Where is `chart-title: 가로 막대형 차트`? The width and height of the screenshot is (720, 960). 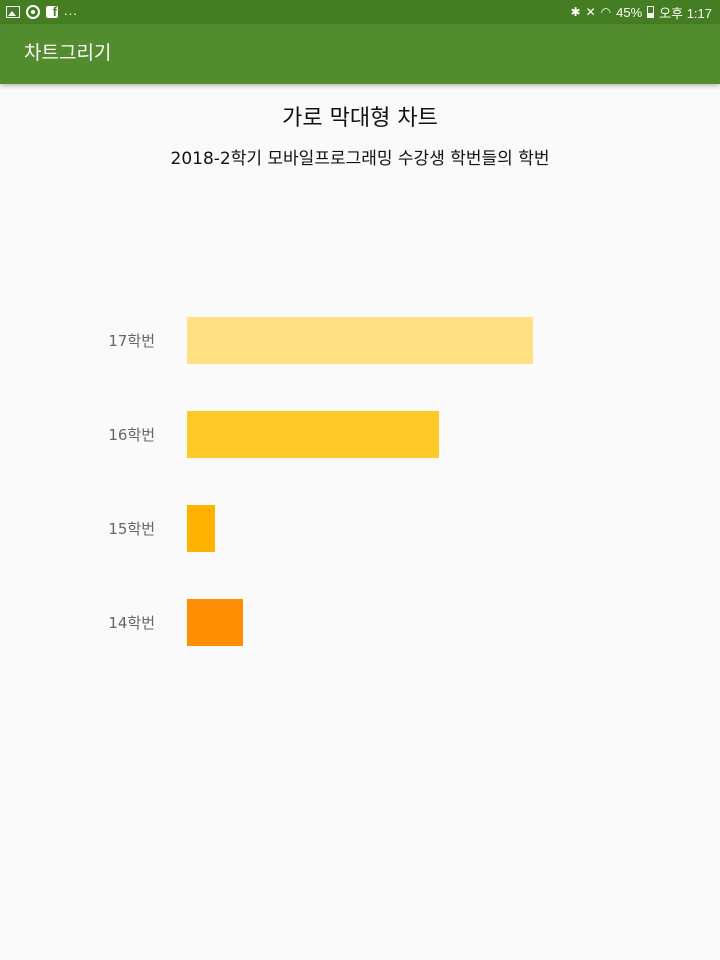 chart-title: 가로 막대형 차트 is located at coordinates (360, 116).